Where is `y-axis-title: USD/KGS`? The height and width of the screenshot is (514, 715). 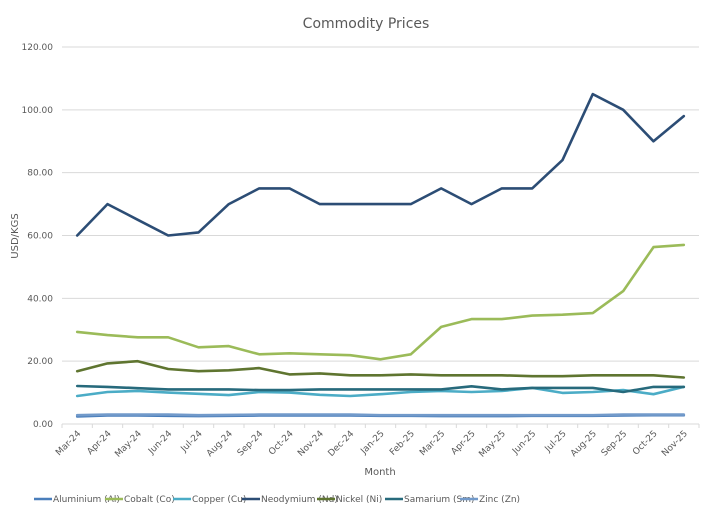
y-axis-title: USD/KGS is located at coordinates (15, 235).